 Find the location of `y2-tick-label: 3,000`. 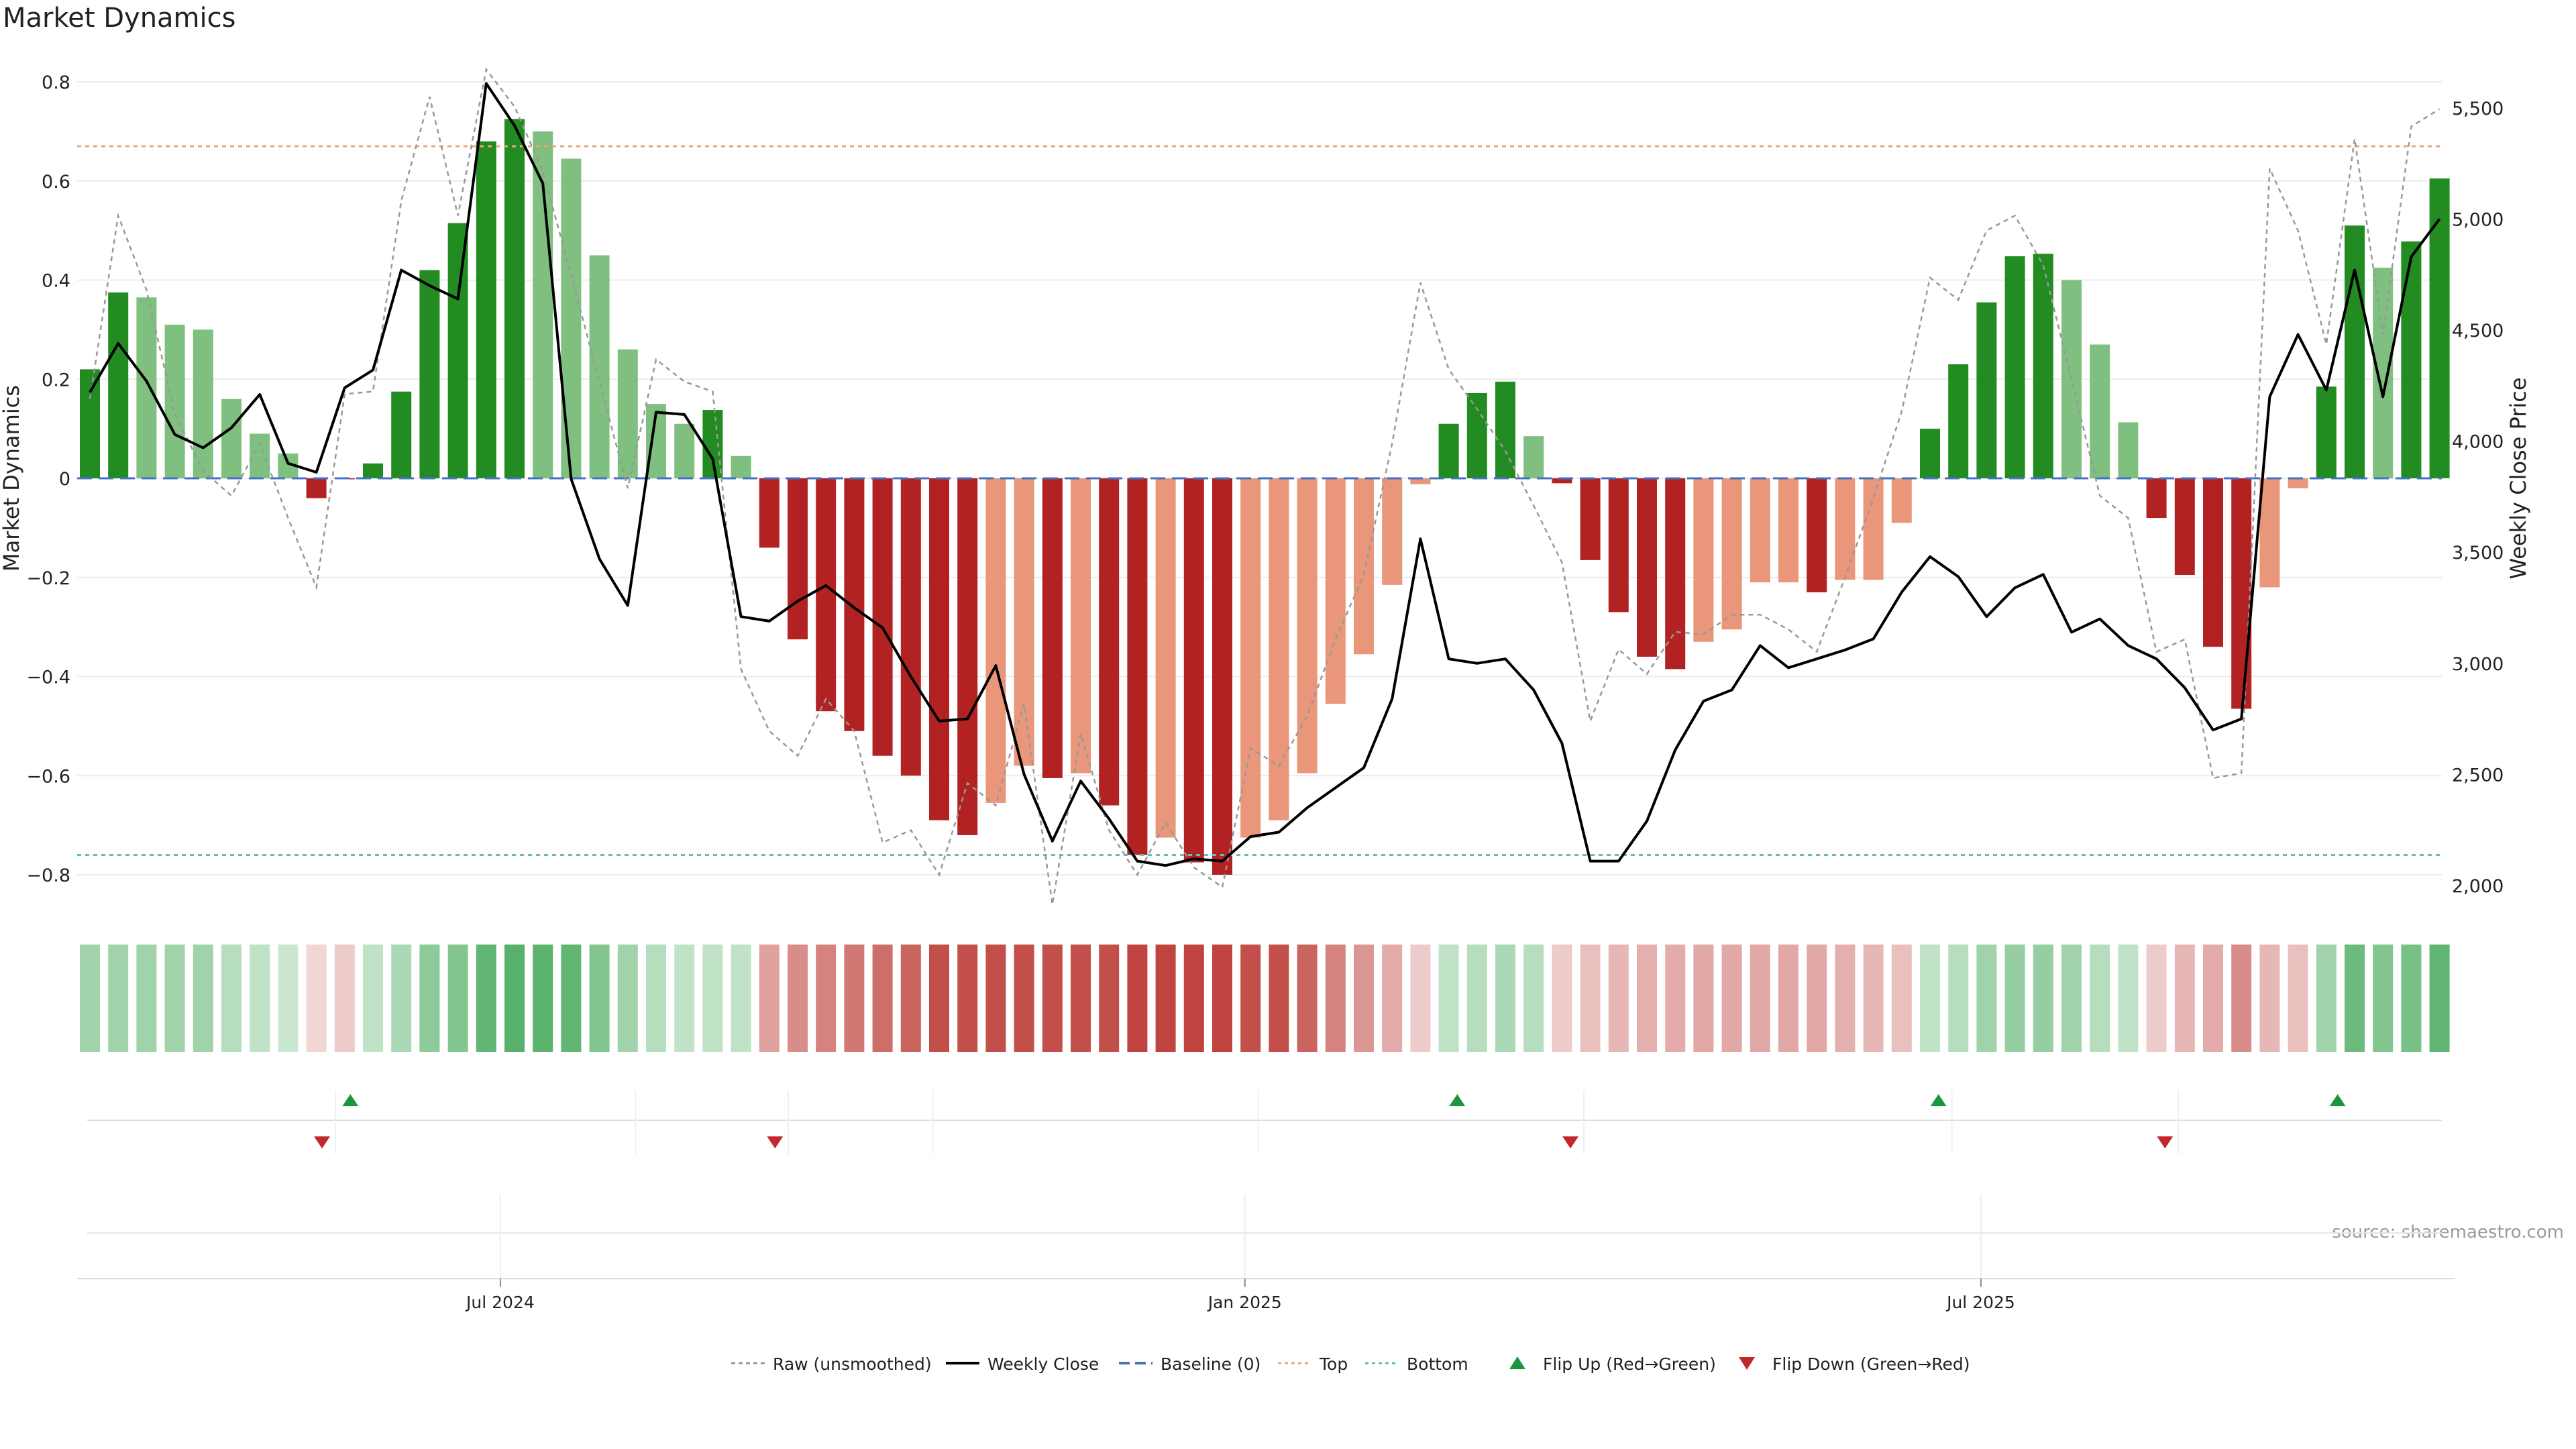

y2-tick-label: 3,000 is located at coordinates (2478, 664).